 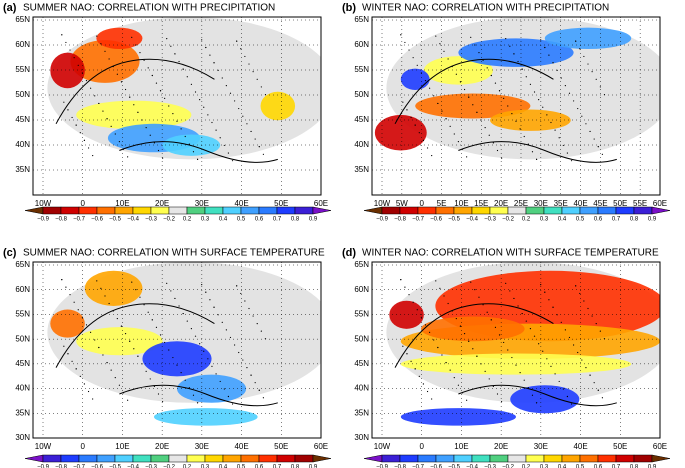 I want to click on lon-label: 10W, so click(x=382, y=446).